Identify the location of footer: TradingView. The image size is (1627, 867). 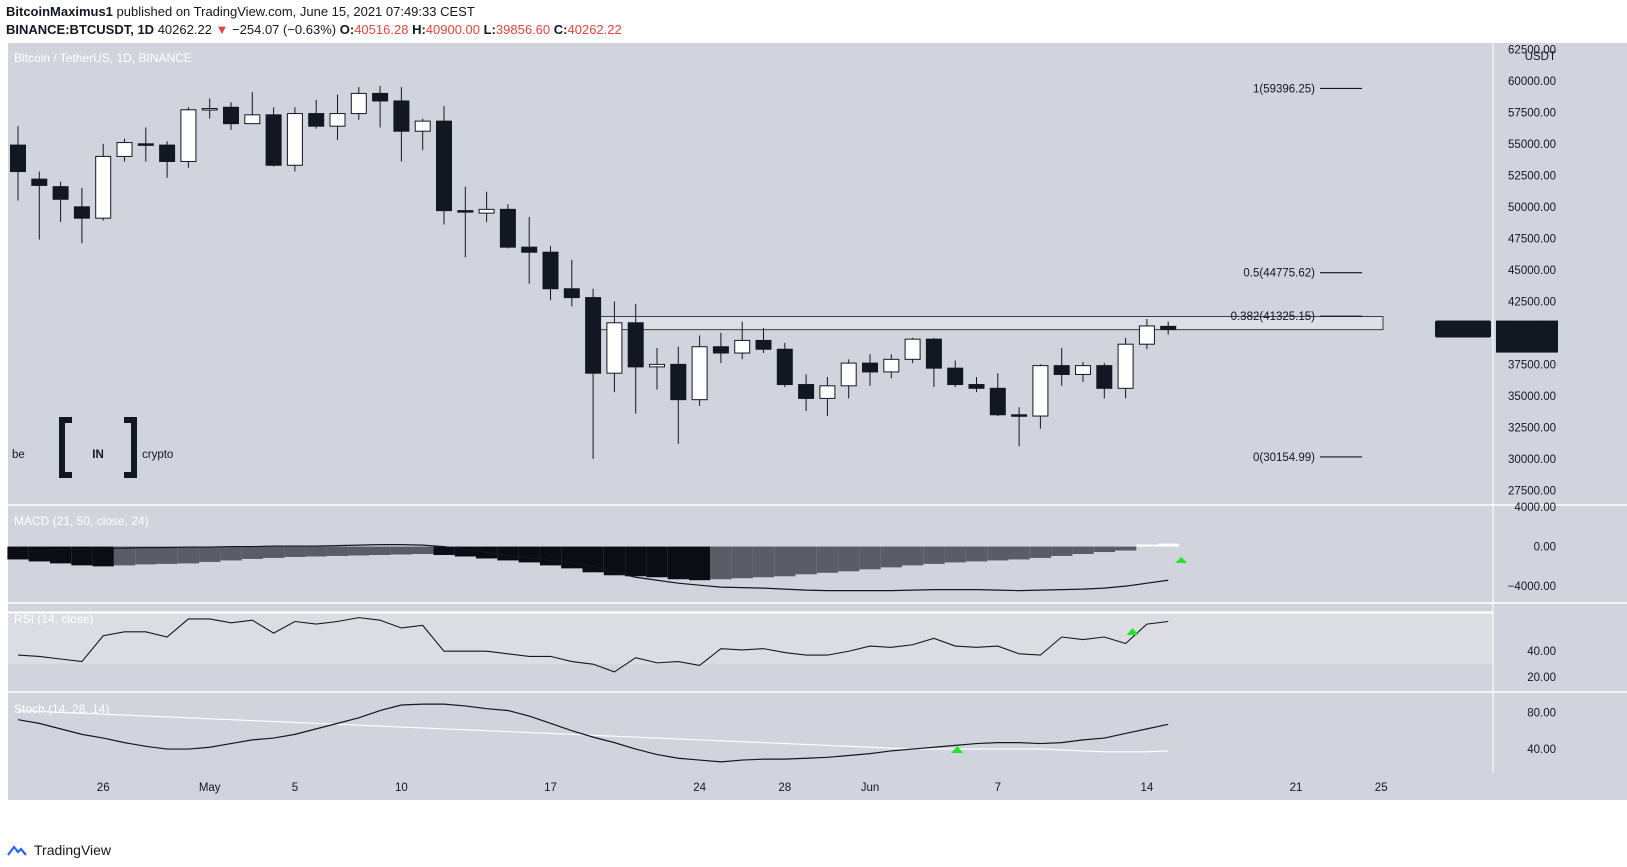
(58, 850).